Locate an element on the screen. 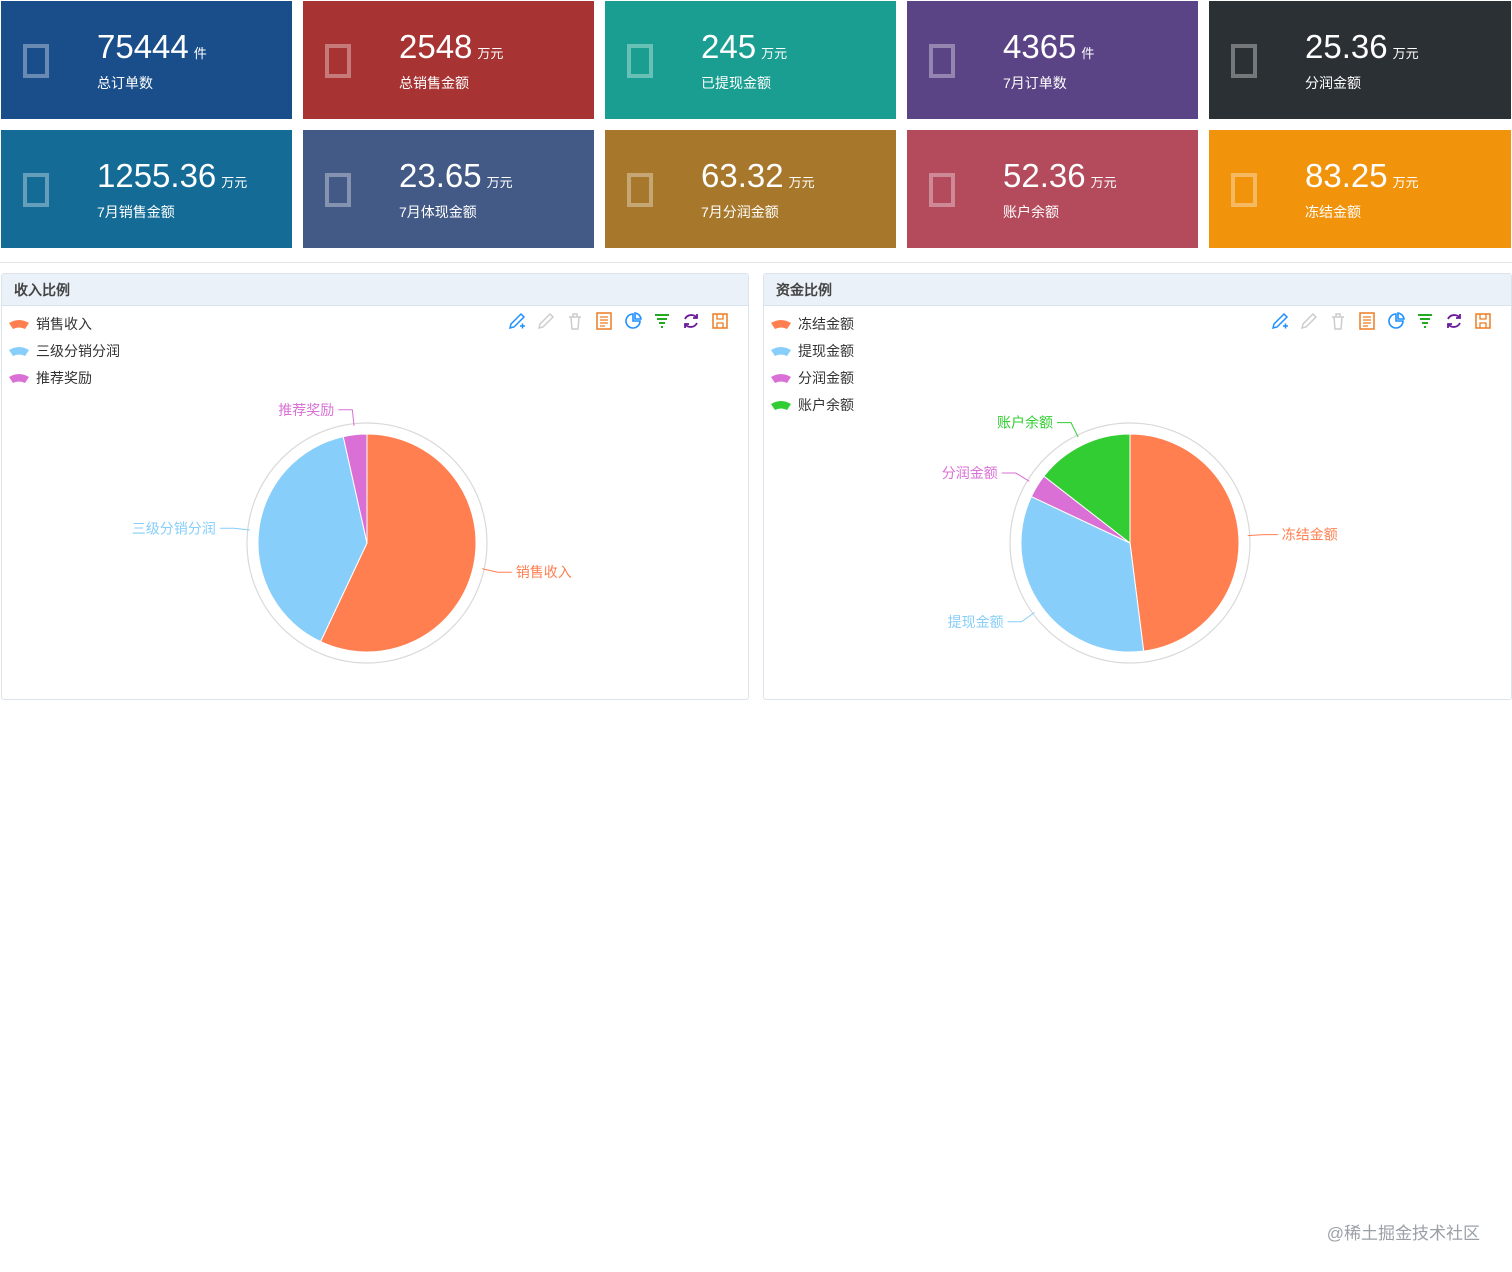  stat-tile-total-sales: 2548 万元 总销售金额 is located at coordinates (448, 60).